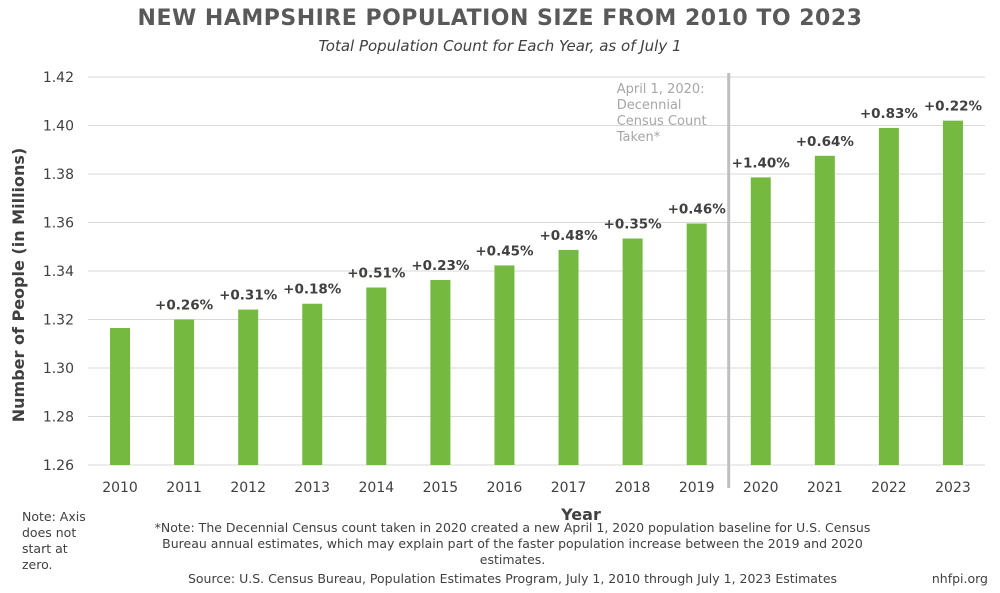  I want to click on y-tick-label: 1.26, so click(58, 466).